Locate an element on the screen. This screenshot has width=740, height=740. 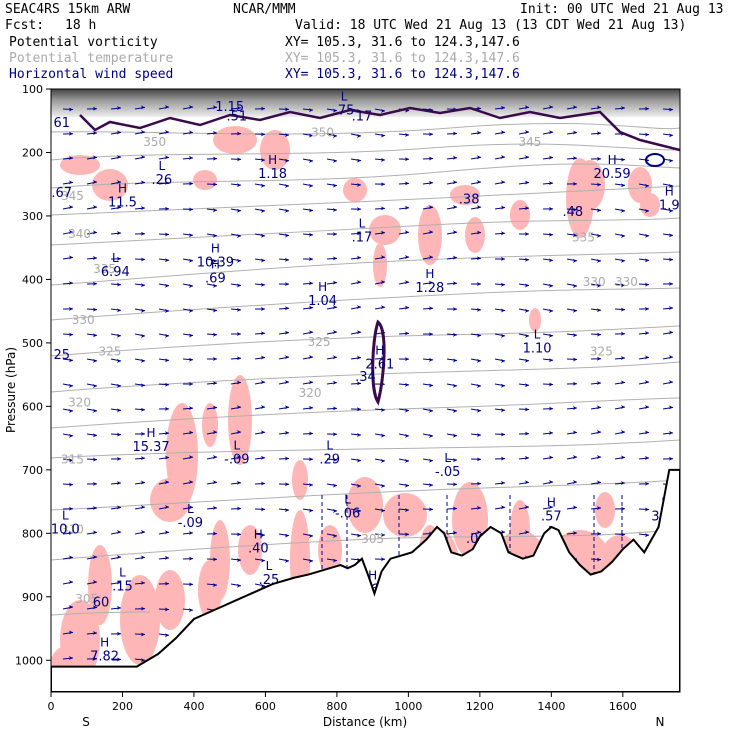
wind-extremum-value: 1.15 is located at coordinates (229, 107).